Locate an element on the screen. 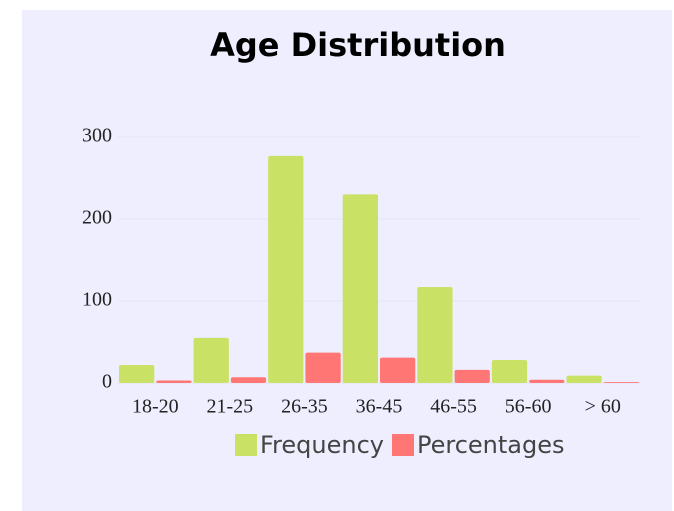 This screenshot has width=674, height=511. y-tick-label: 200 is located at coordinates (97, 218).